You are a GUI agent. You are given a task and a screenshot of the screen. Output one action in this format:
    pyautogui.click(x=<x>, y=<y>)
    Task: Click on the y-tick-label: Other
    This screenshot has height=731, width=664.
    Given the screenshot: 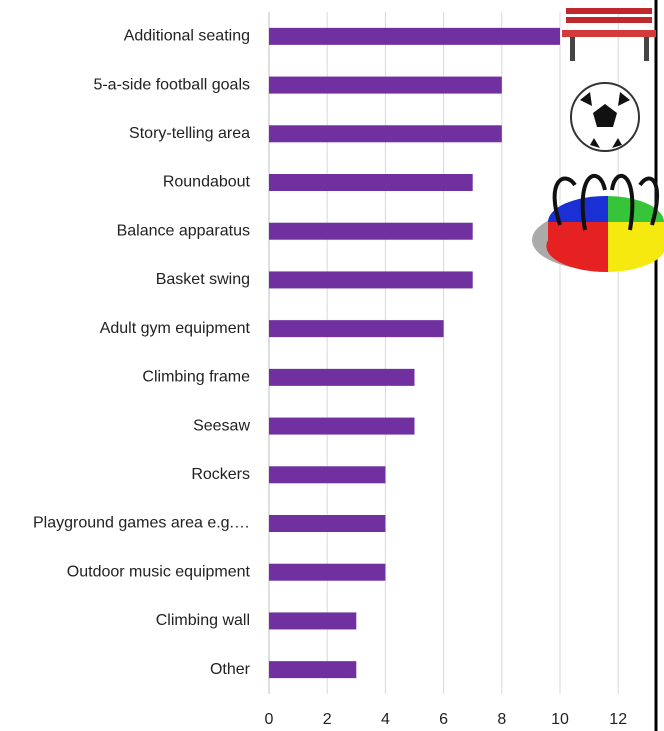 What is the action you would take?
    pyautogui.click(x=230, y=669)
    